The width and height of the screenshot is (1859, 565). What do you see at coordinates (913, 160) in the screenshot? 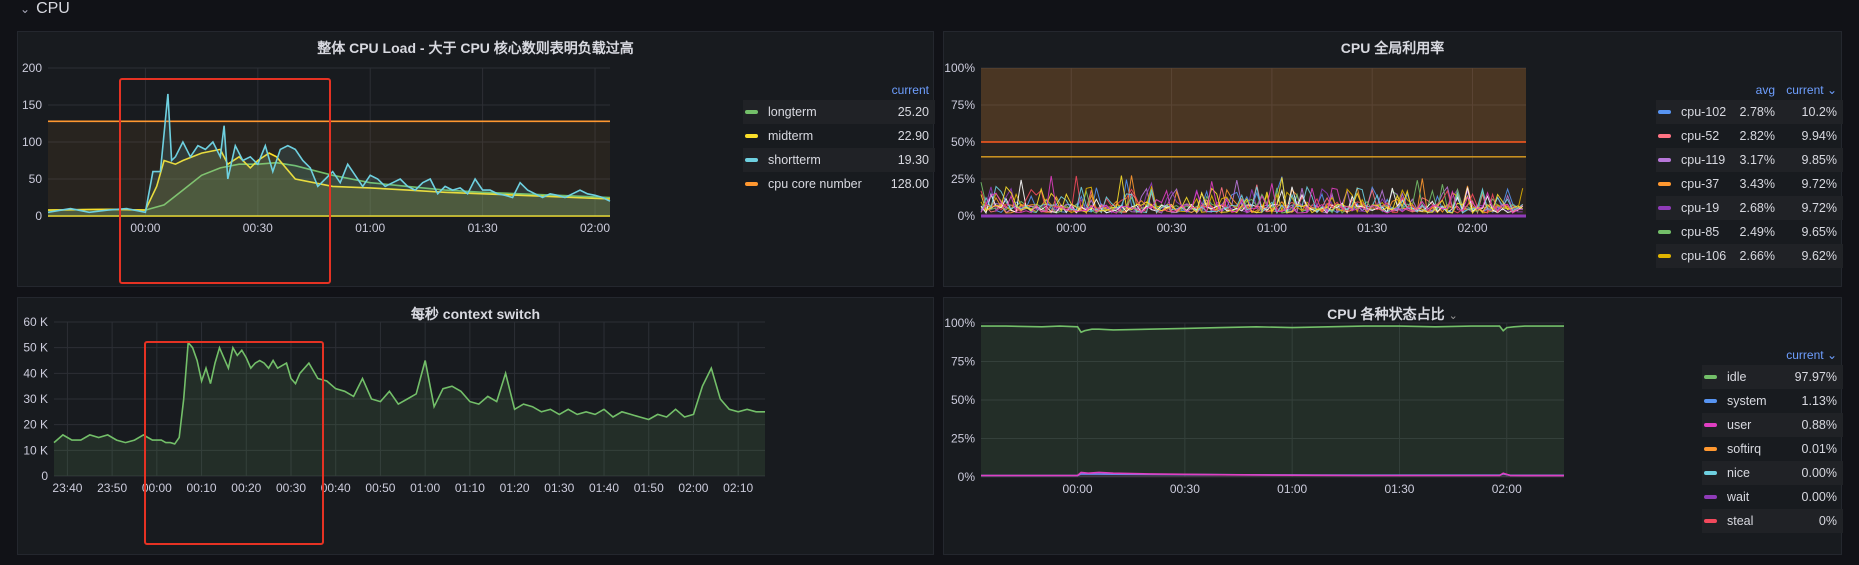
I see `legend-value-current: 19.30` at bounding box center [913, 160].